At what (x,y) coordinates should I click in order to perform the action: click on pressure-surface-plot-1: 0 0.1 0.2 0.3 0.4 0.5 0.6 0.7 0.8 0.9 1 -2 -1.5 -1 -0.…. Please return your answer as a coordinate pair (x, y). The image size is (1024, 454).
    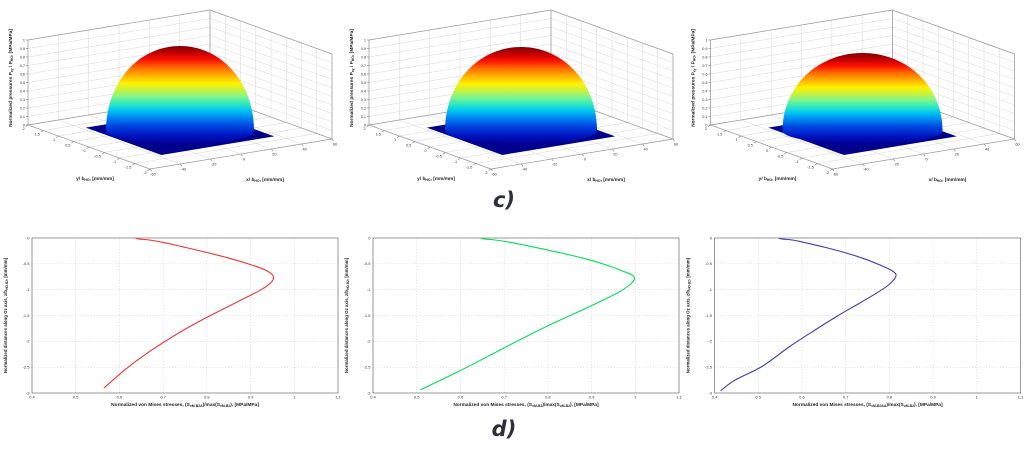
    Looking at the image, I should click on (172, 96).